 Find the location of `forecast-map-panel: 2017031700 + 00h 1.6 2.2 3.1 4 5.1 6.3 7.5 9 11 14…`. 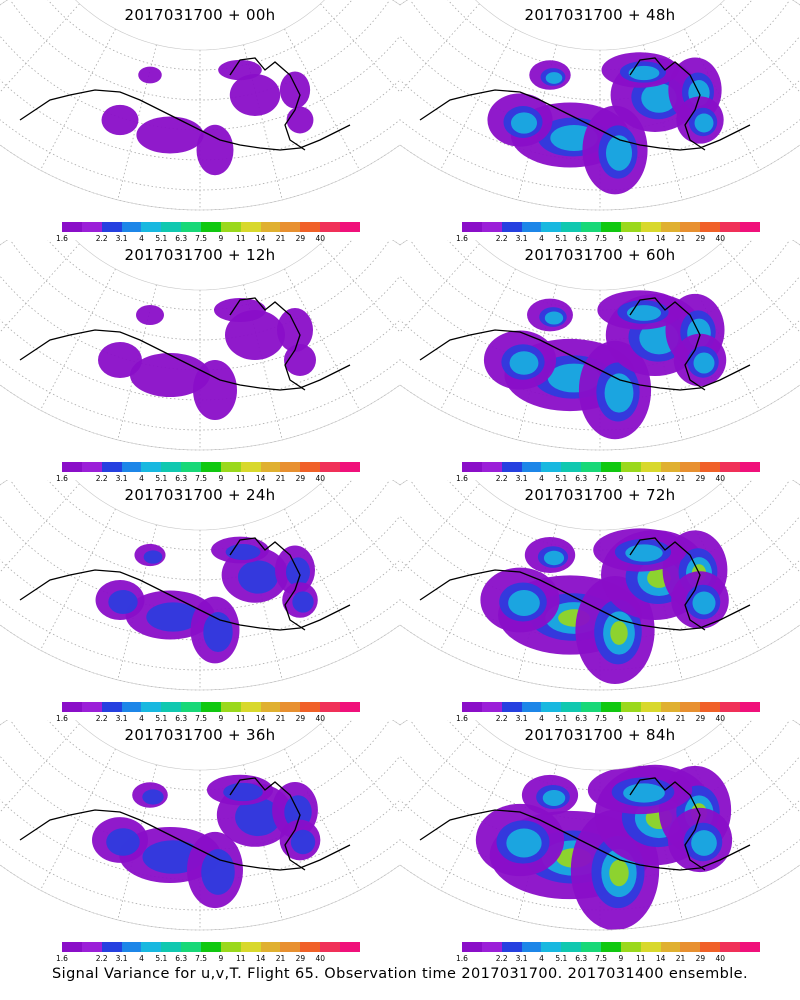

forecast-map-panel: 2017031700 + 00h 1.6 2.2 3.1 4 5.1 6.3 7.5 9 11 14… is located at coordinates (200, 121).